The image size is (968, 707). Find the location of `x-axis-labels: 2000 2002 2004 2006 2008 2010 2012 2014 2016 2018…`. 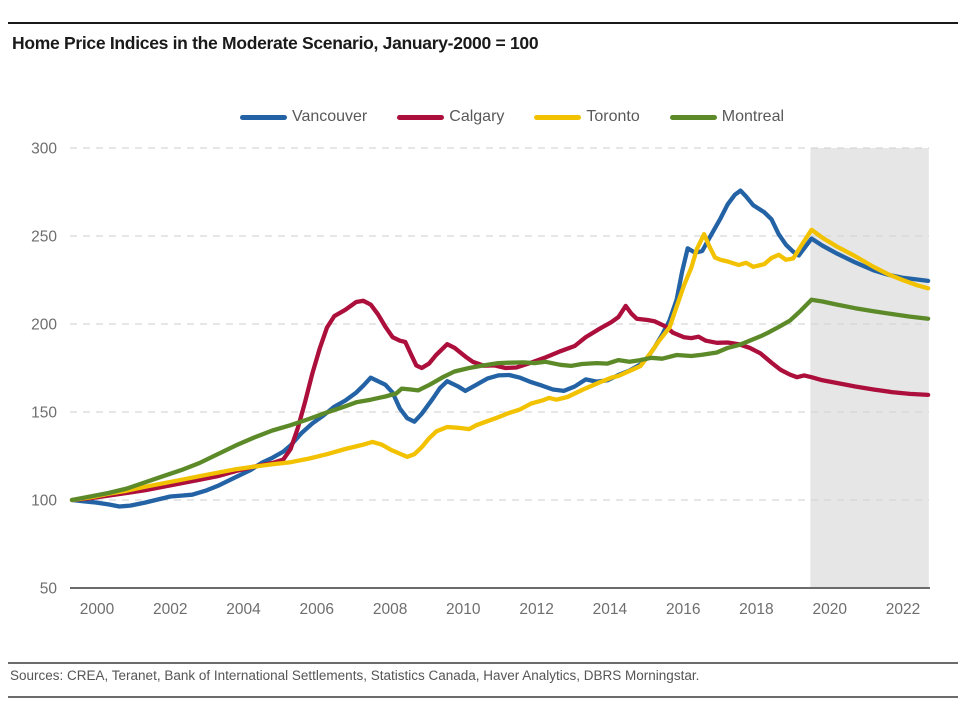

x-axis-labels: 2000 2002 2004 2006 2008 2010 2012 2014 2016 2018… is located at coordinates (500, 609).